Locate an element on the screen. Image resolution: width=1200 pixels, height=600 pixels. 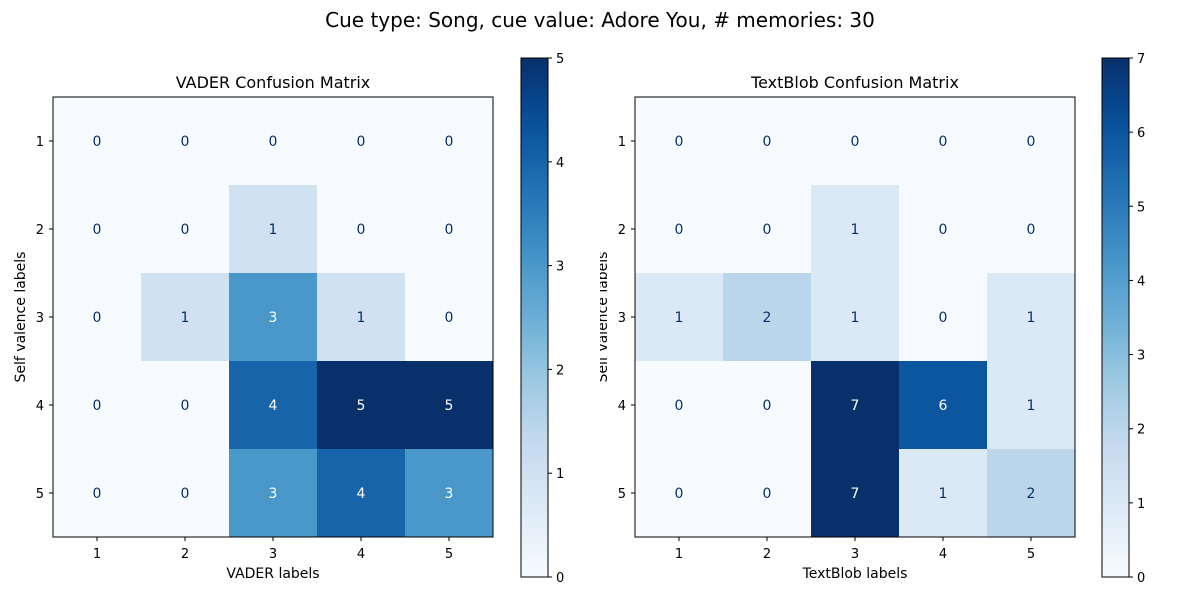
cell-value-label: 5 is located at coordinates (449, 406).